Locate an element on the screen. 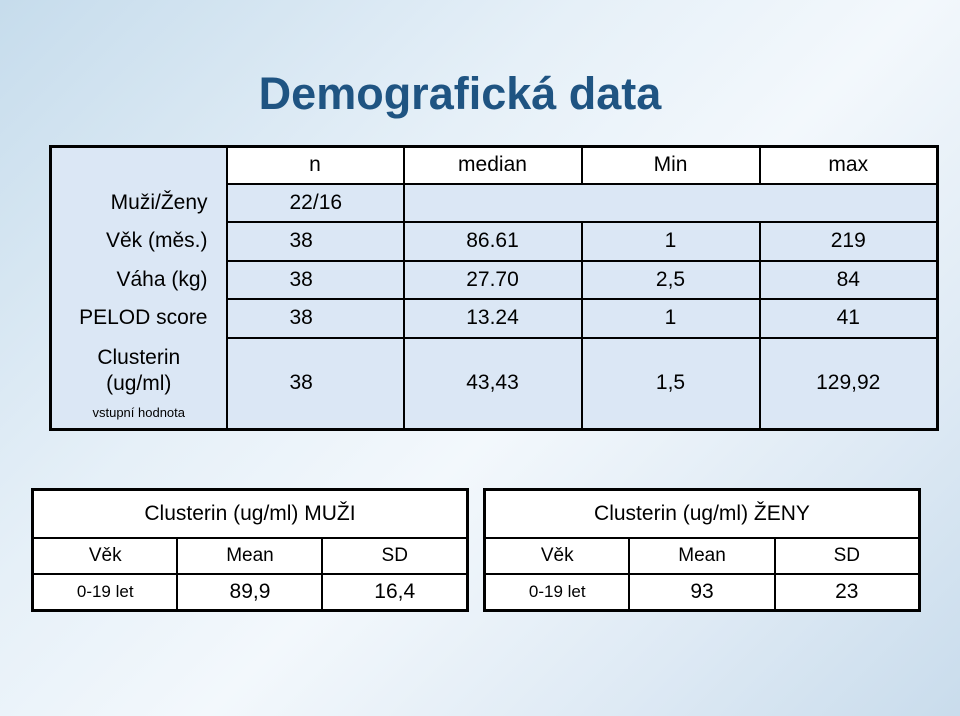 This screenshot has height=716, width=960. cell-mean: 93 is located at coordinates (702, 592).